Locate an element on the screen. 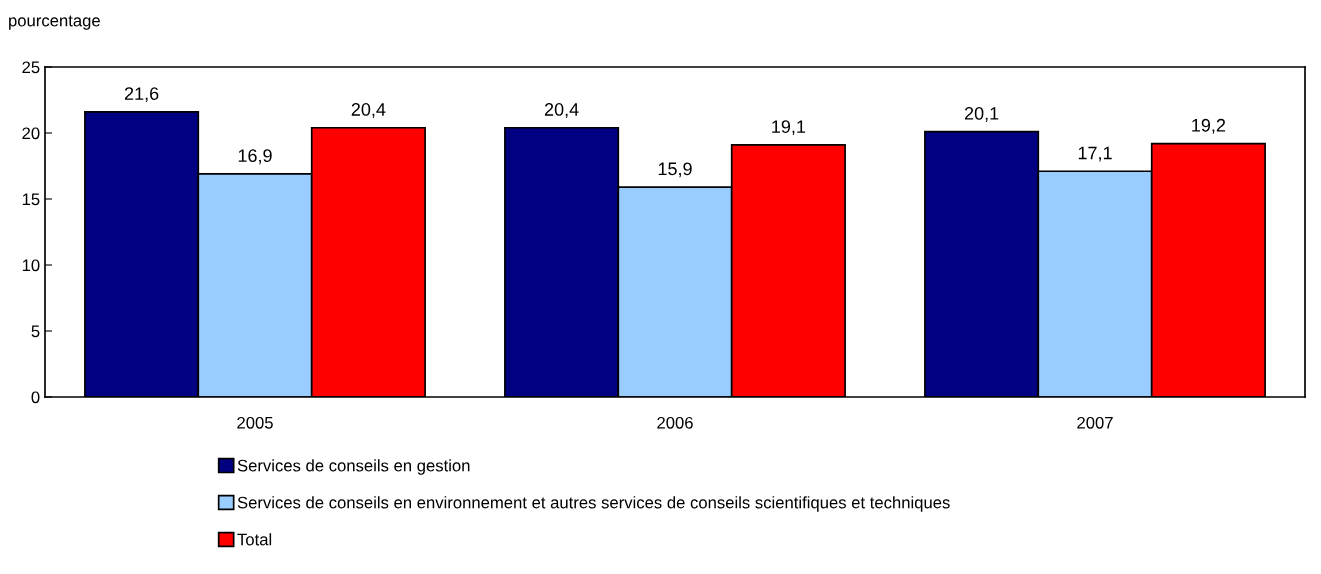  data-label: 20,1 is located at coordinates (981, 114).